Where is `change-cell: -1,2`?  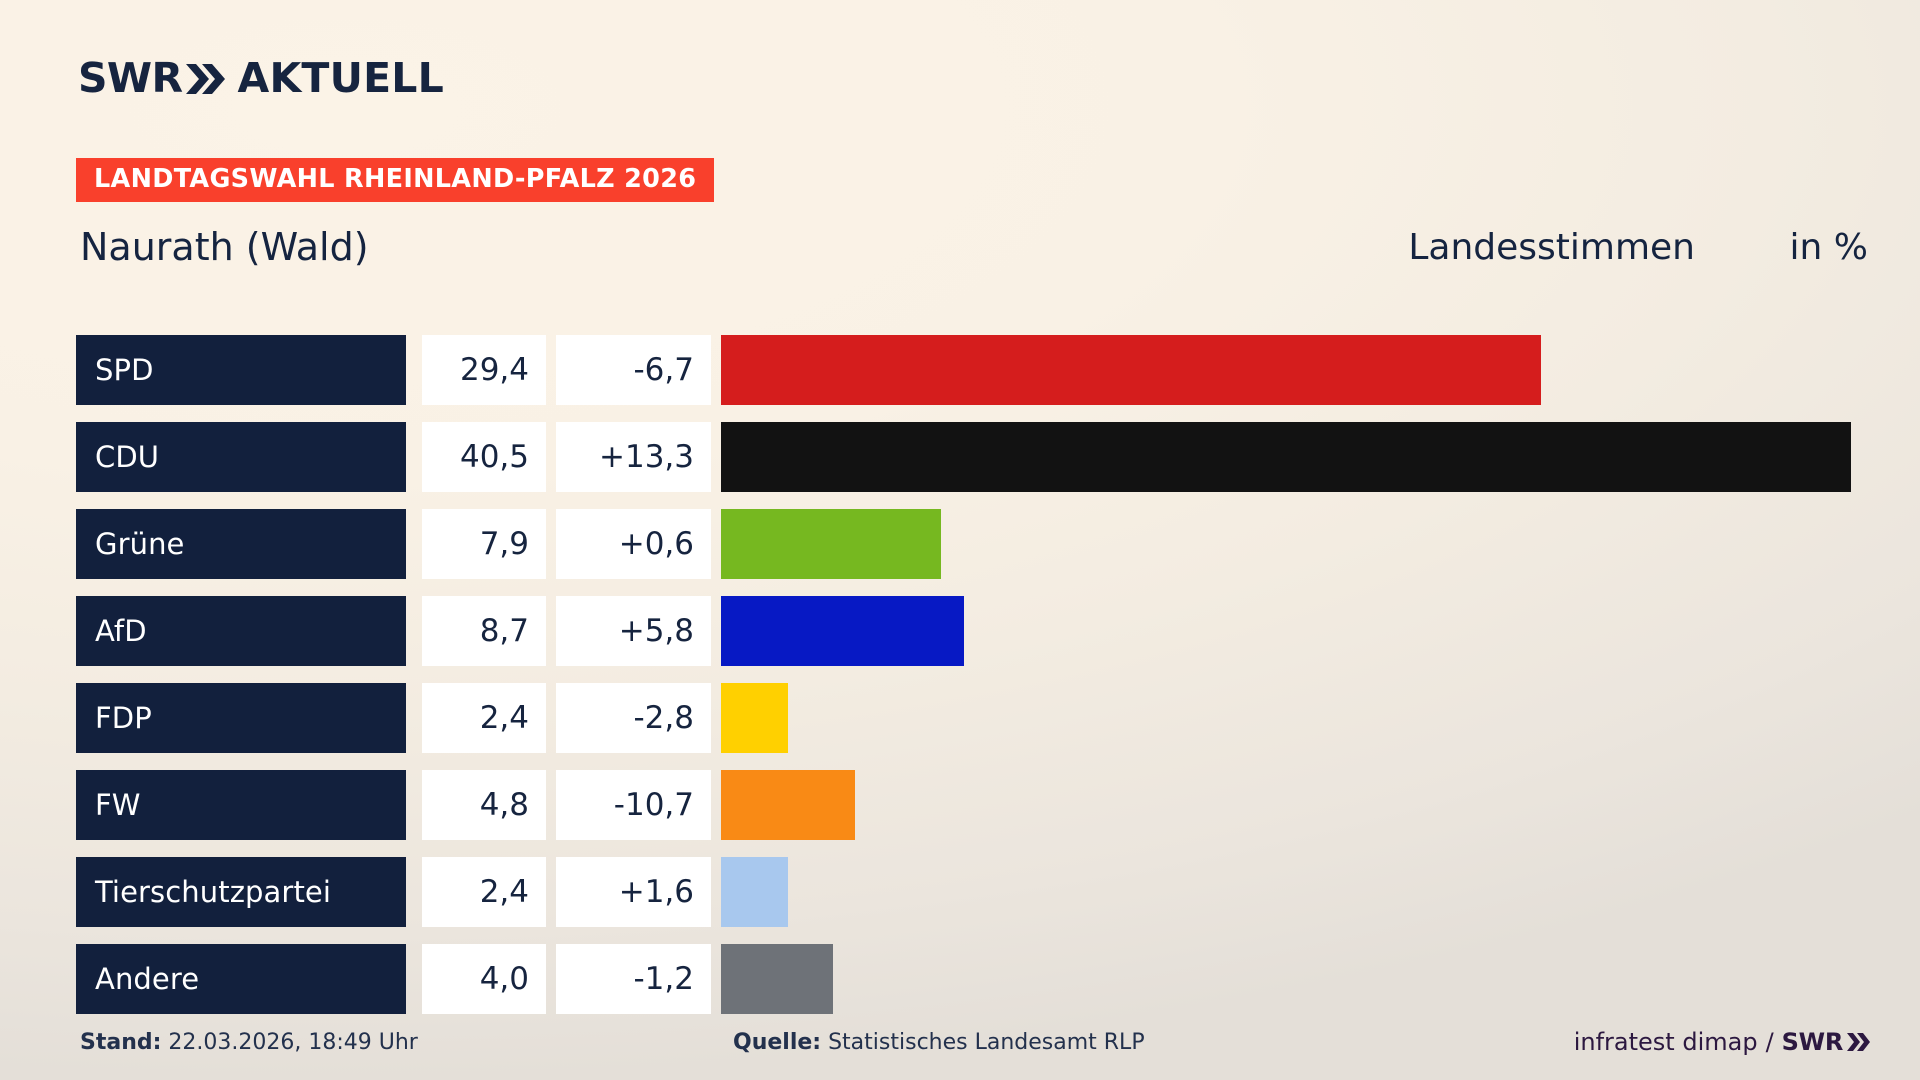 change-cell: -1,2 is located at coordinates (633, 979).